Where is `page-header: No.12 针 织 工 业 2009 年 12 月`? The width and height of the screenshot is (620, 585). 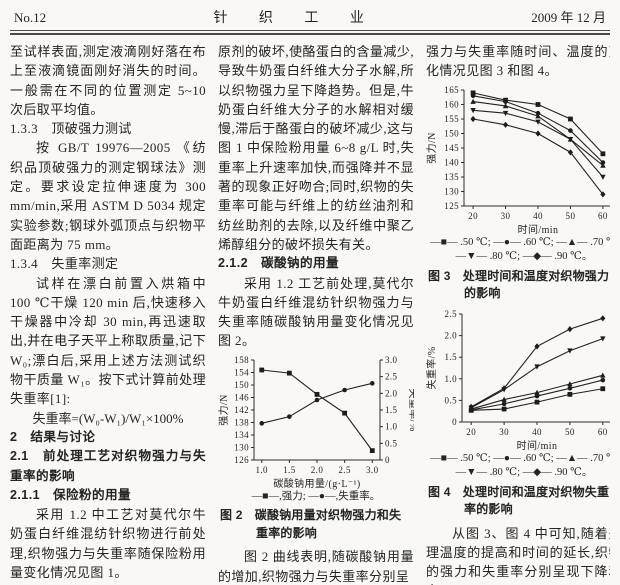 page-header: No.12 针 织 工 业 2009 年 12 月 is located at coordinates (310, 17).